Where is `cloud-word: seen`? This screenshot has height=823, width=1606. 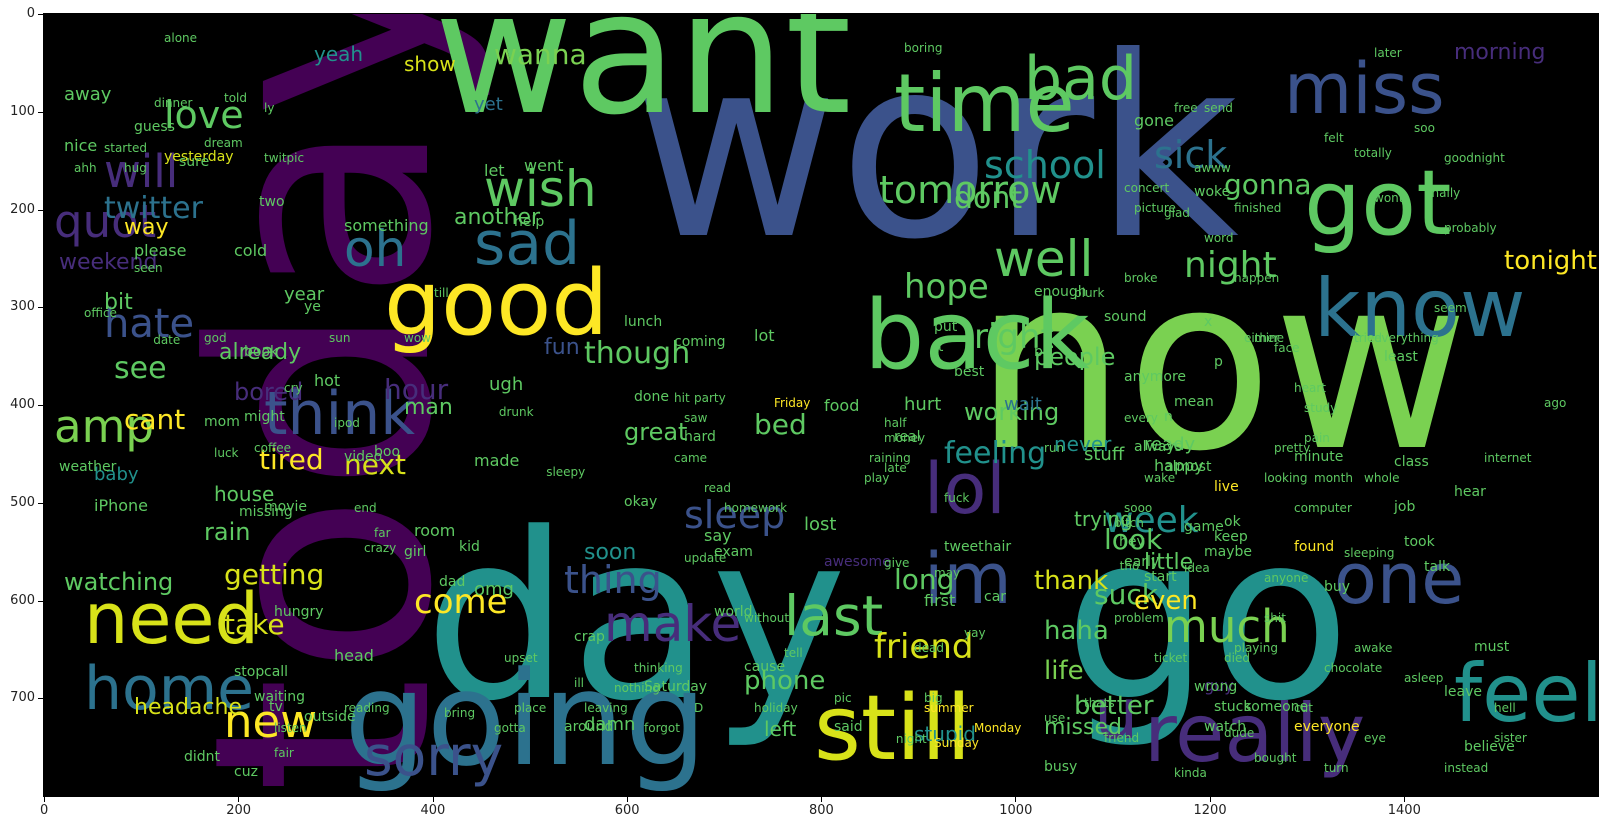 cloud-word: seen is located at coordinates (148, 268).